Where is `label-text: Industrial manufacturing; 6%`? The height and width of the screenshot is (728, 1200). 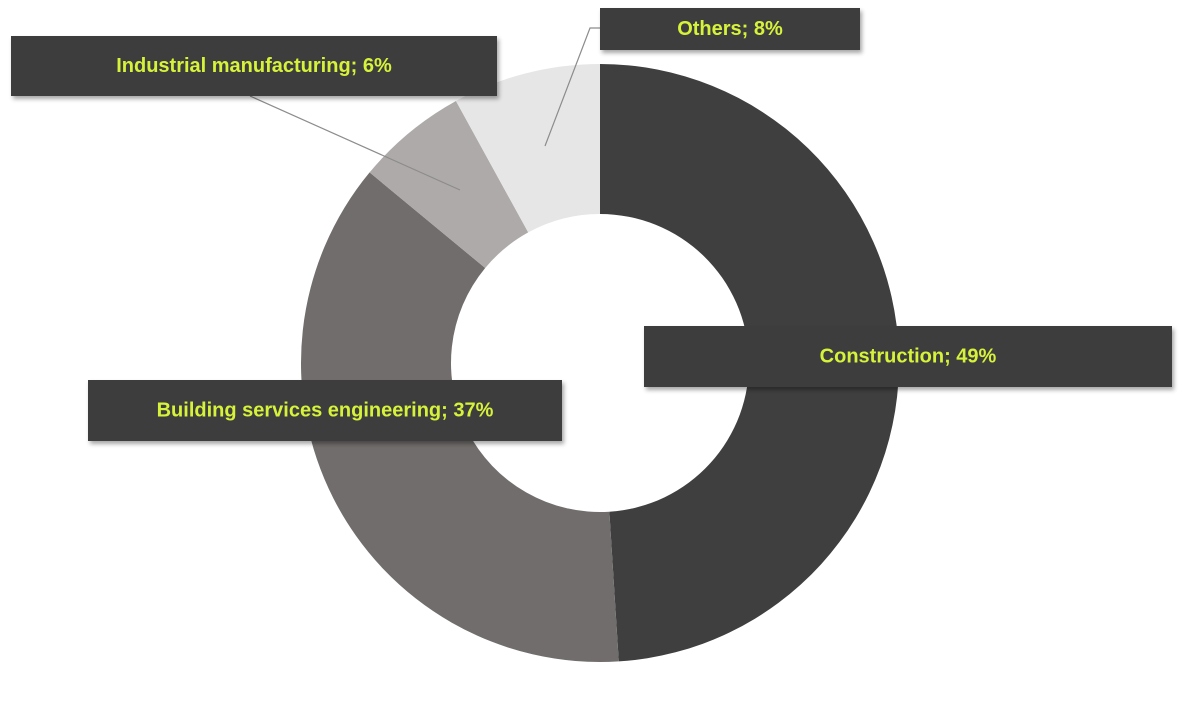
label-text: Industrial manufacturing; 6% is located at coordinates (254, 66).